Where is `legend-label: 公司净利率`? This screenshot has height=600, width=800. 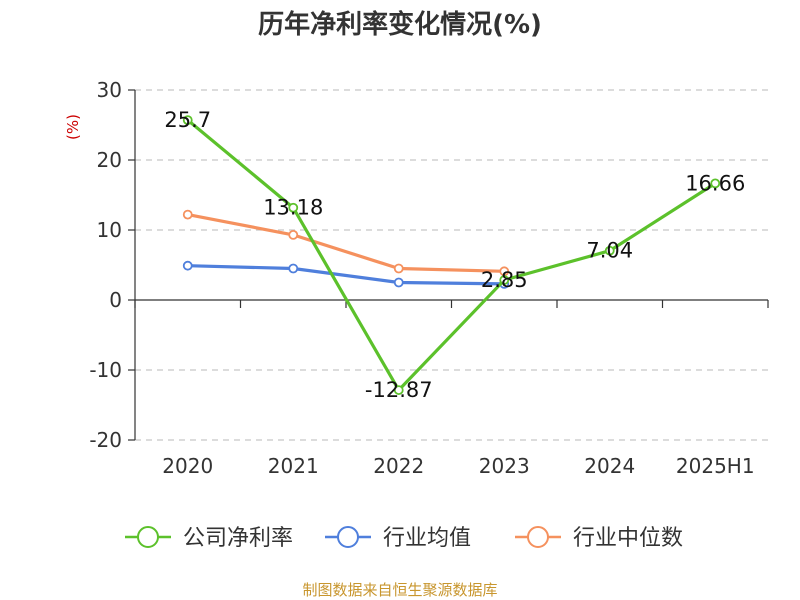 legend-label: 公司净利率 is located at coordinates (238, 538).